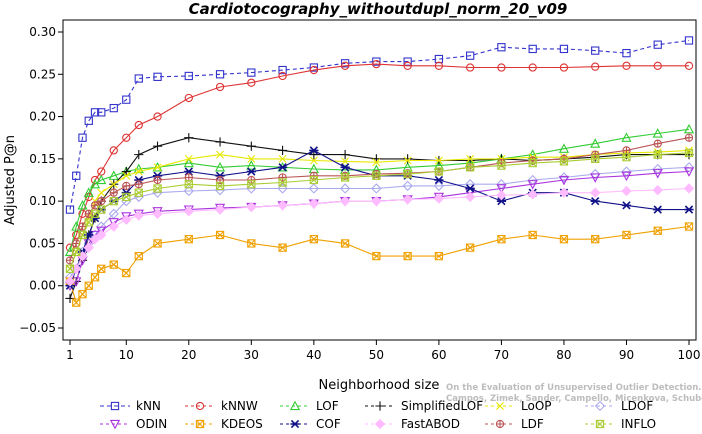  What do you see at coordinates (514, 424) in the screenshot?
I see `legend-item: LDF` at bounding box center [514, 424].